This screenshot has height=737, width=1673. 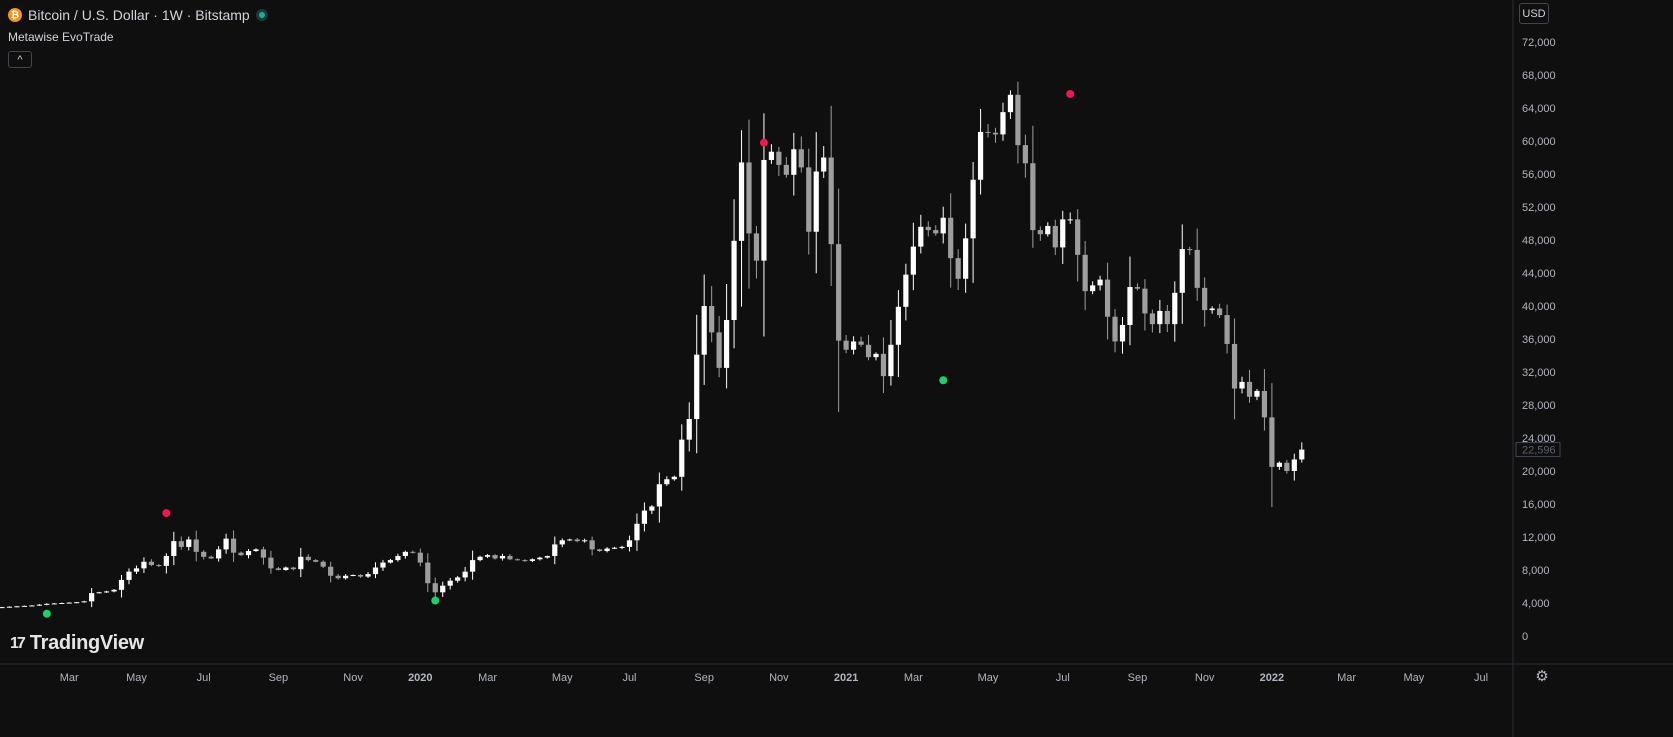 I want to click on price-tick-label: 40,000, so click(x=1539, y=307).